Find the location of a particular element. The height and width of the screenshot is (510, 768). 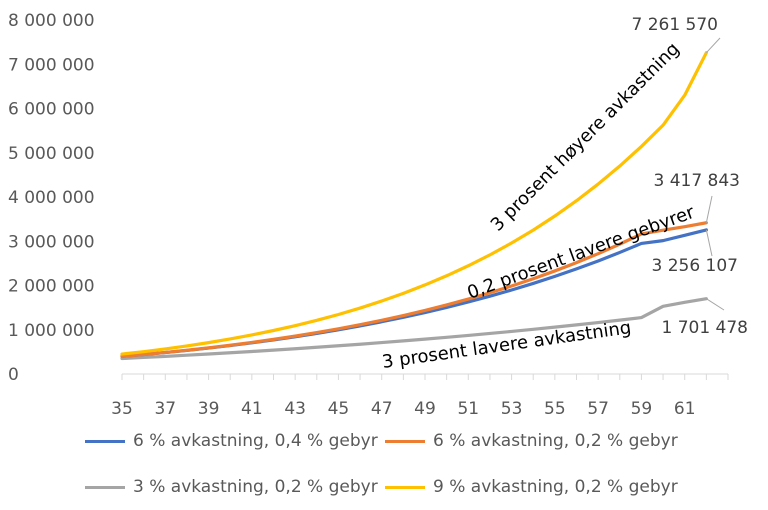

legend-item-series-2: 6 % avkastning, 0,2 % gebyr is located at coordinates (531, 441).